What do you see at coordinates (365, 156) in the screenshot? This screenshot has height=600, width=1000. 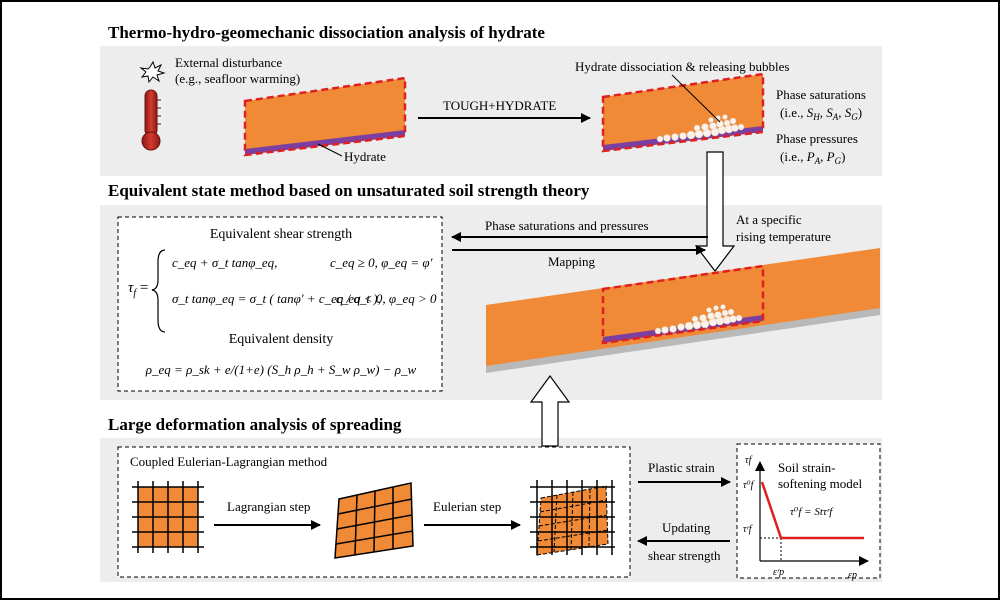 I see `hydrate-label: Hydrate` at bounding box center [365, 156].